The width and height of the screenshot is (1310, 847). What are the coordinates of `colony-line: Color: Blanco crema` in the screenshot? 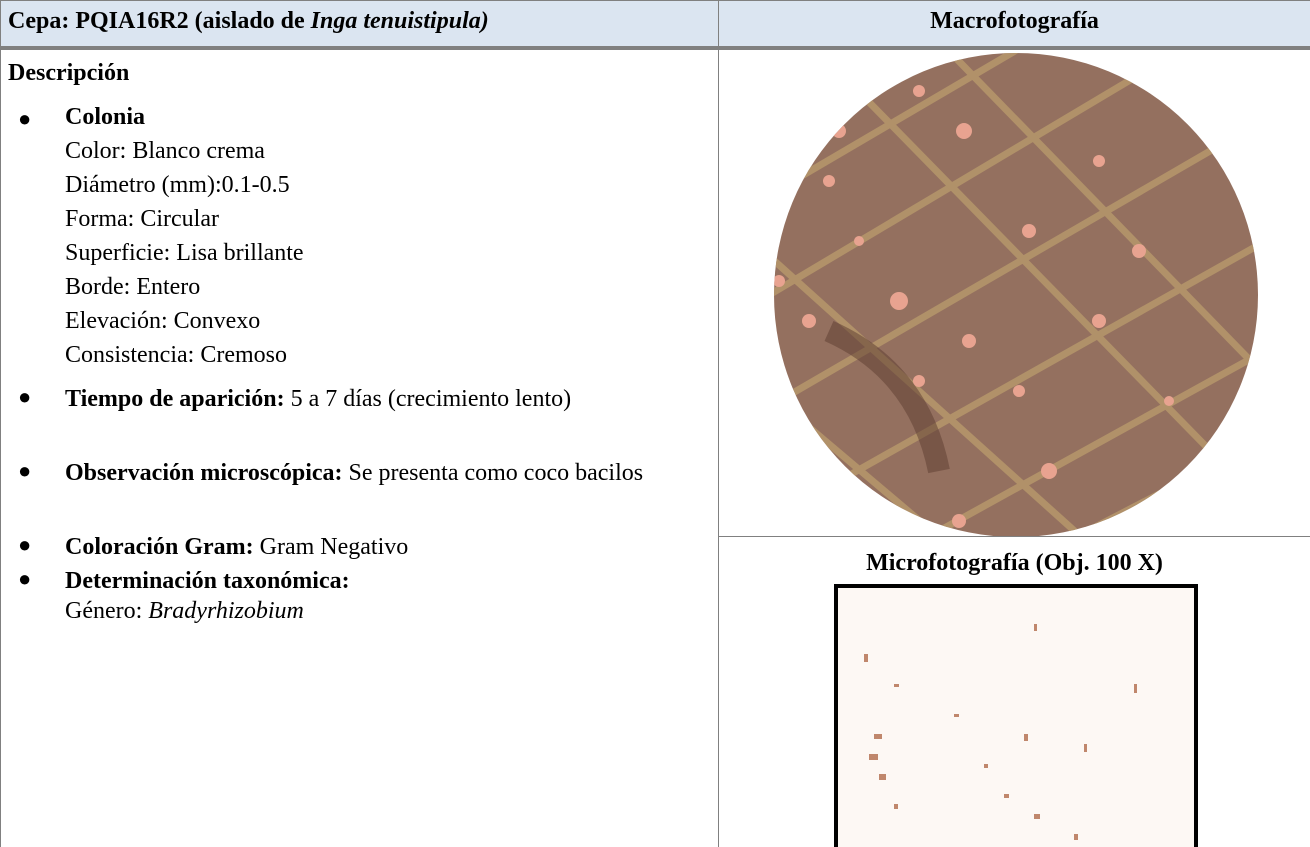 It's located at (165, 151).